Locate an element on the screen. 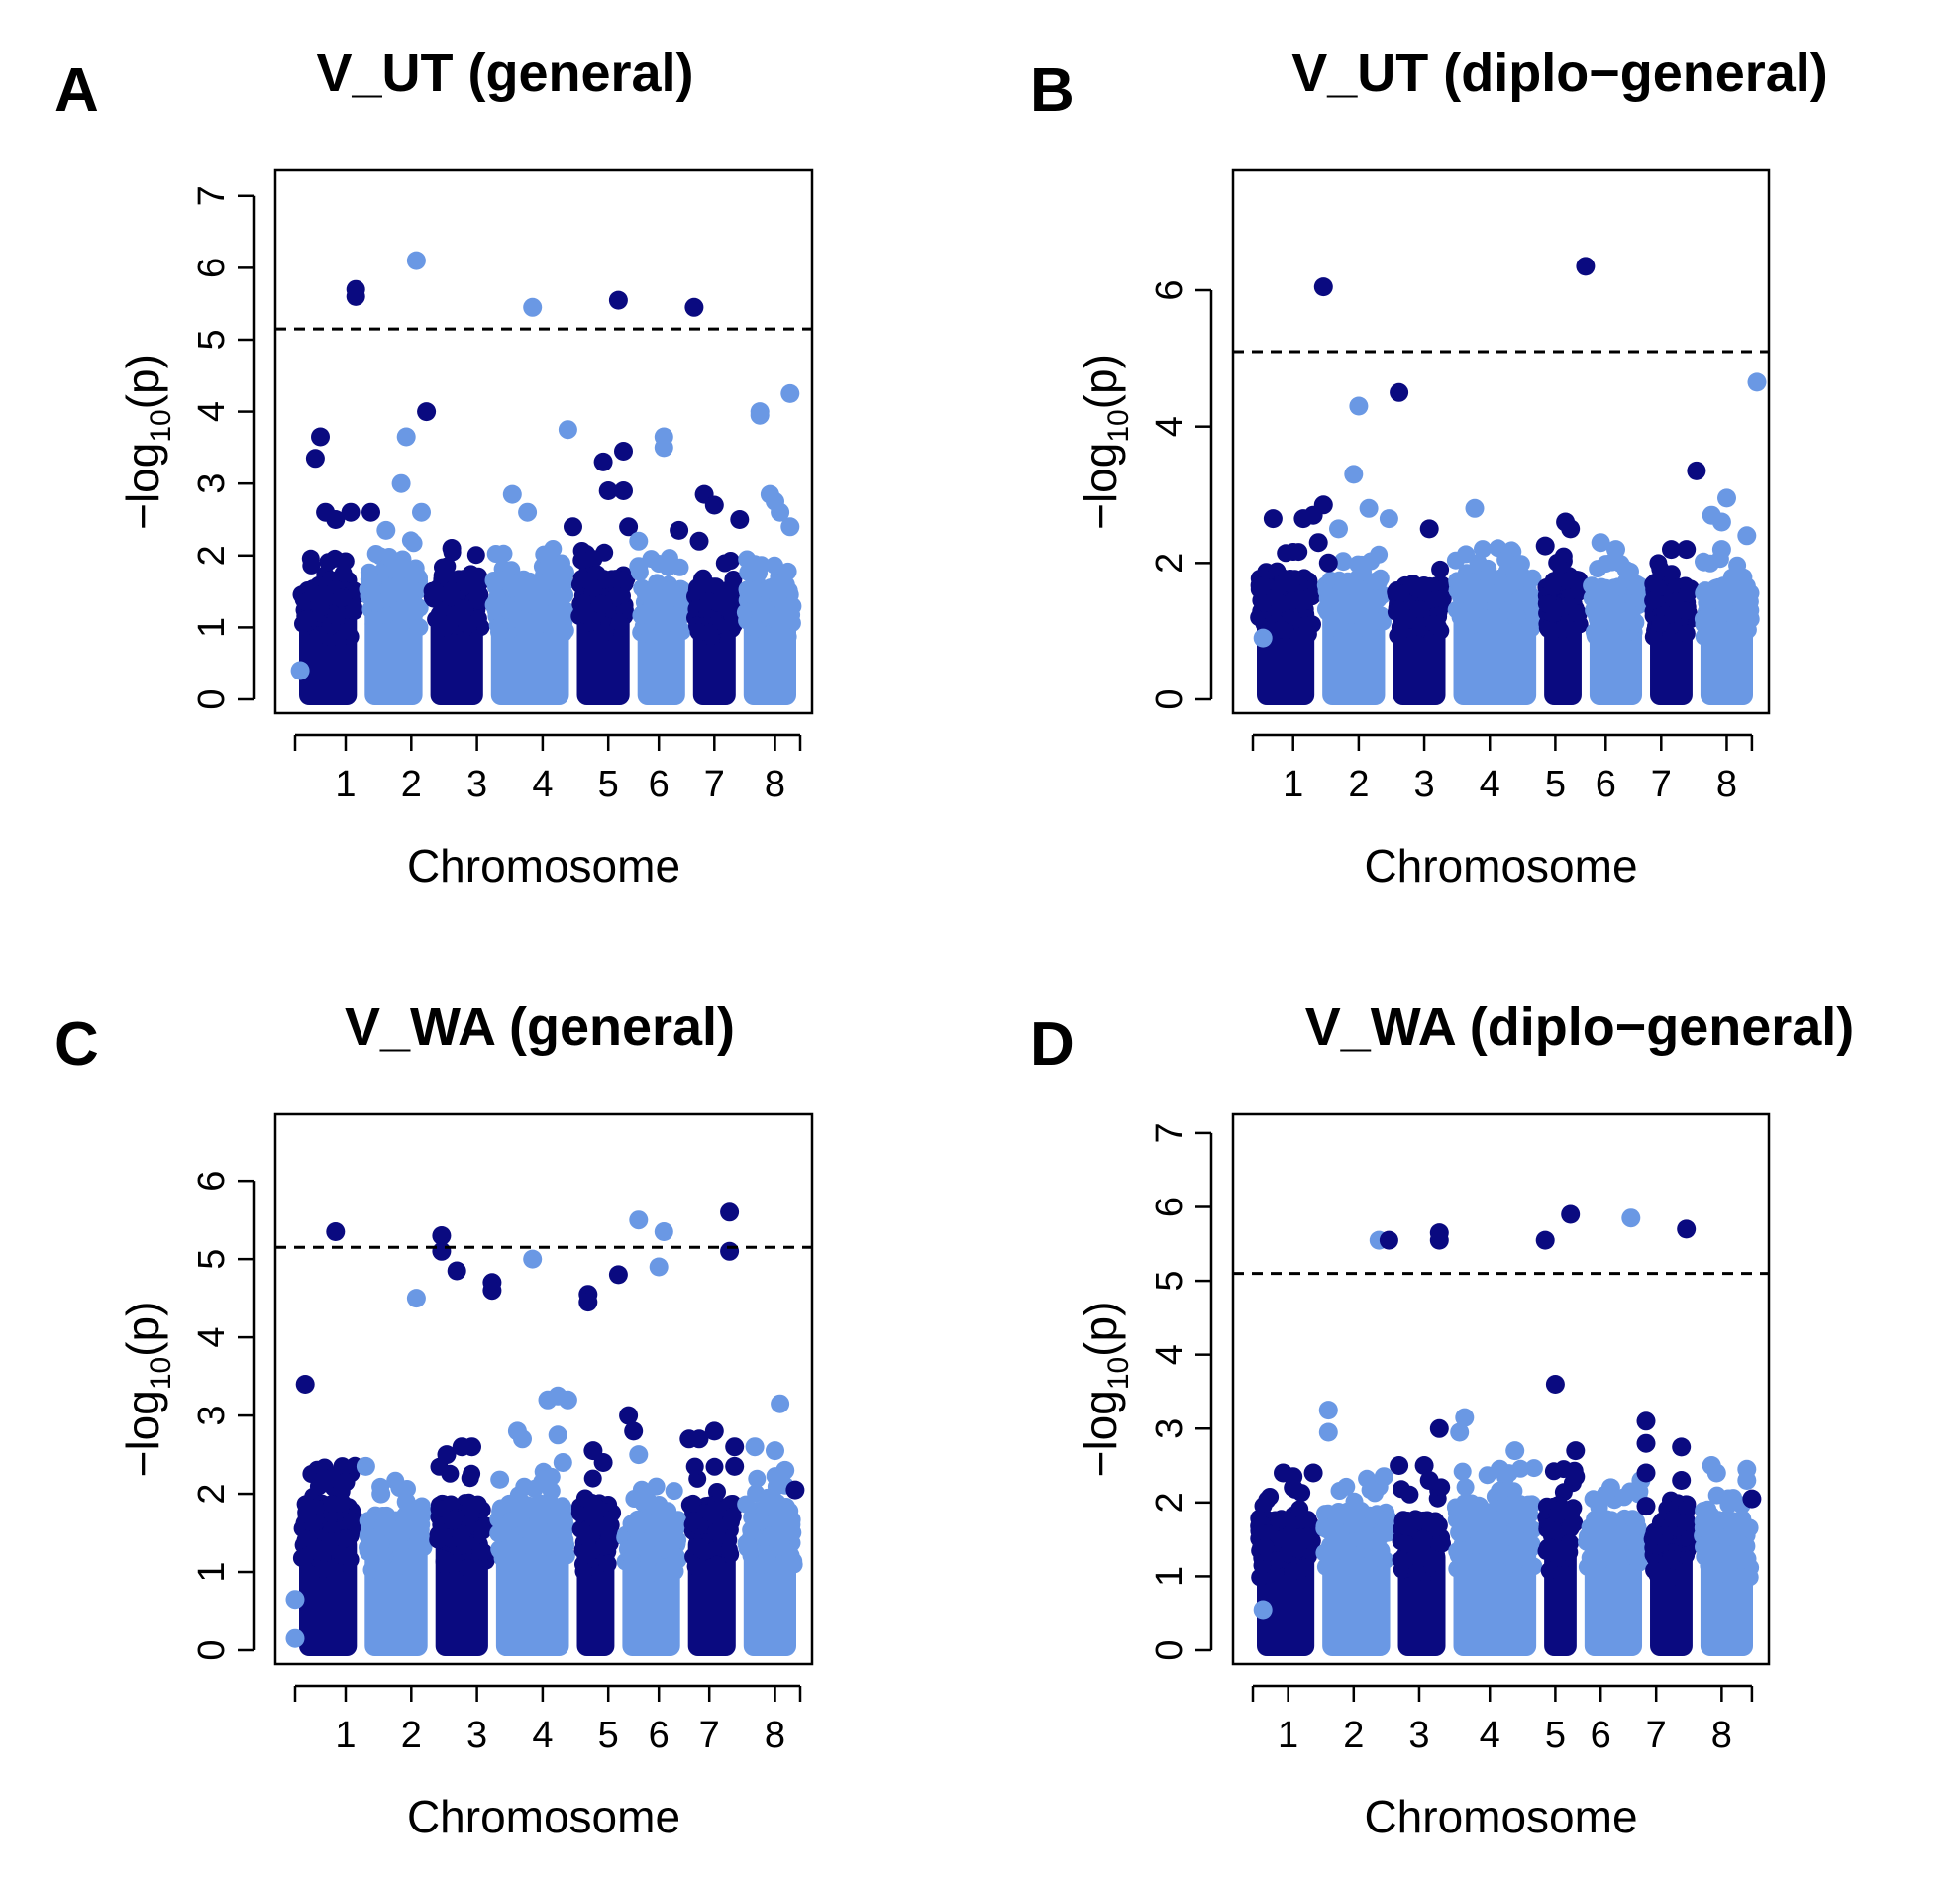 Image resolution: width=1960 pixels, height=1881 pixels. x-axis-label: Chromosome is located at coordinates (1501, 1816).